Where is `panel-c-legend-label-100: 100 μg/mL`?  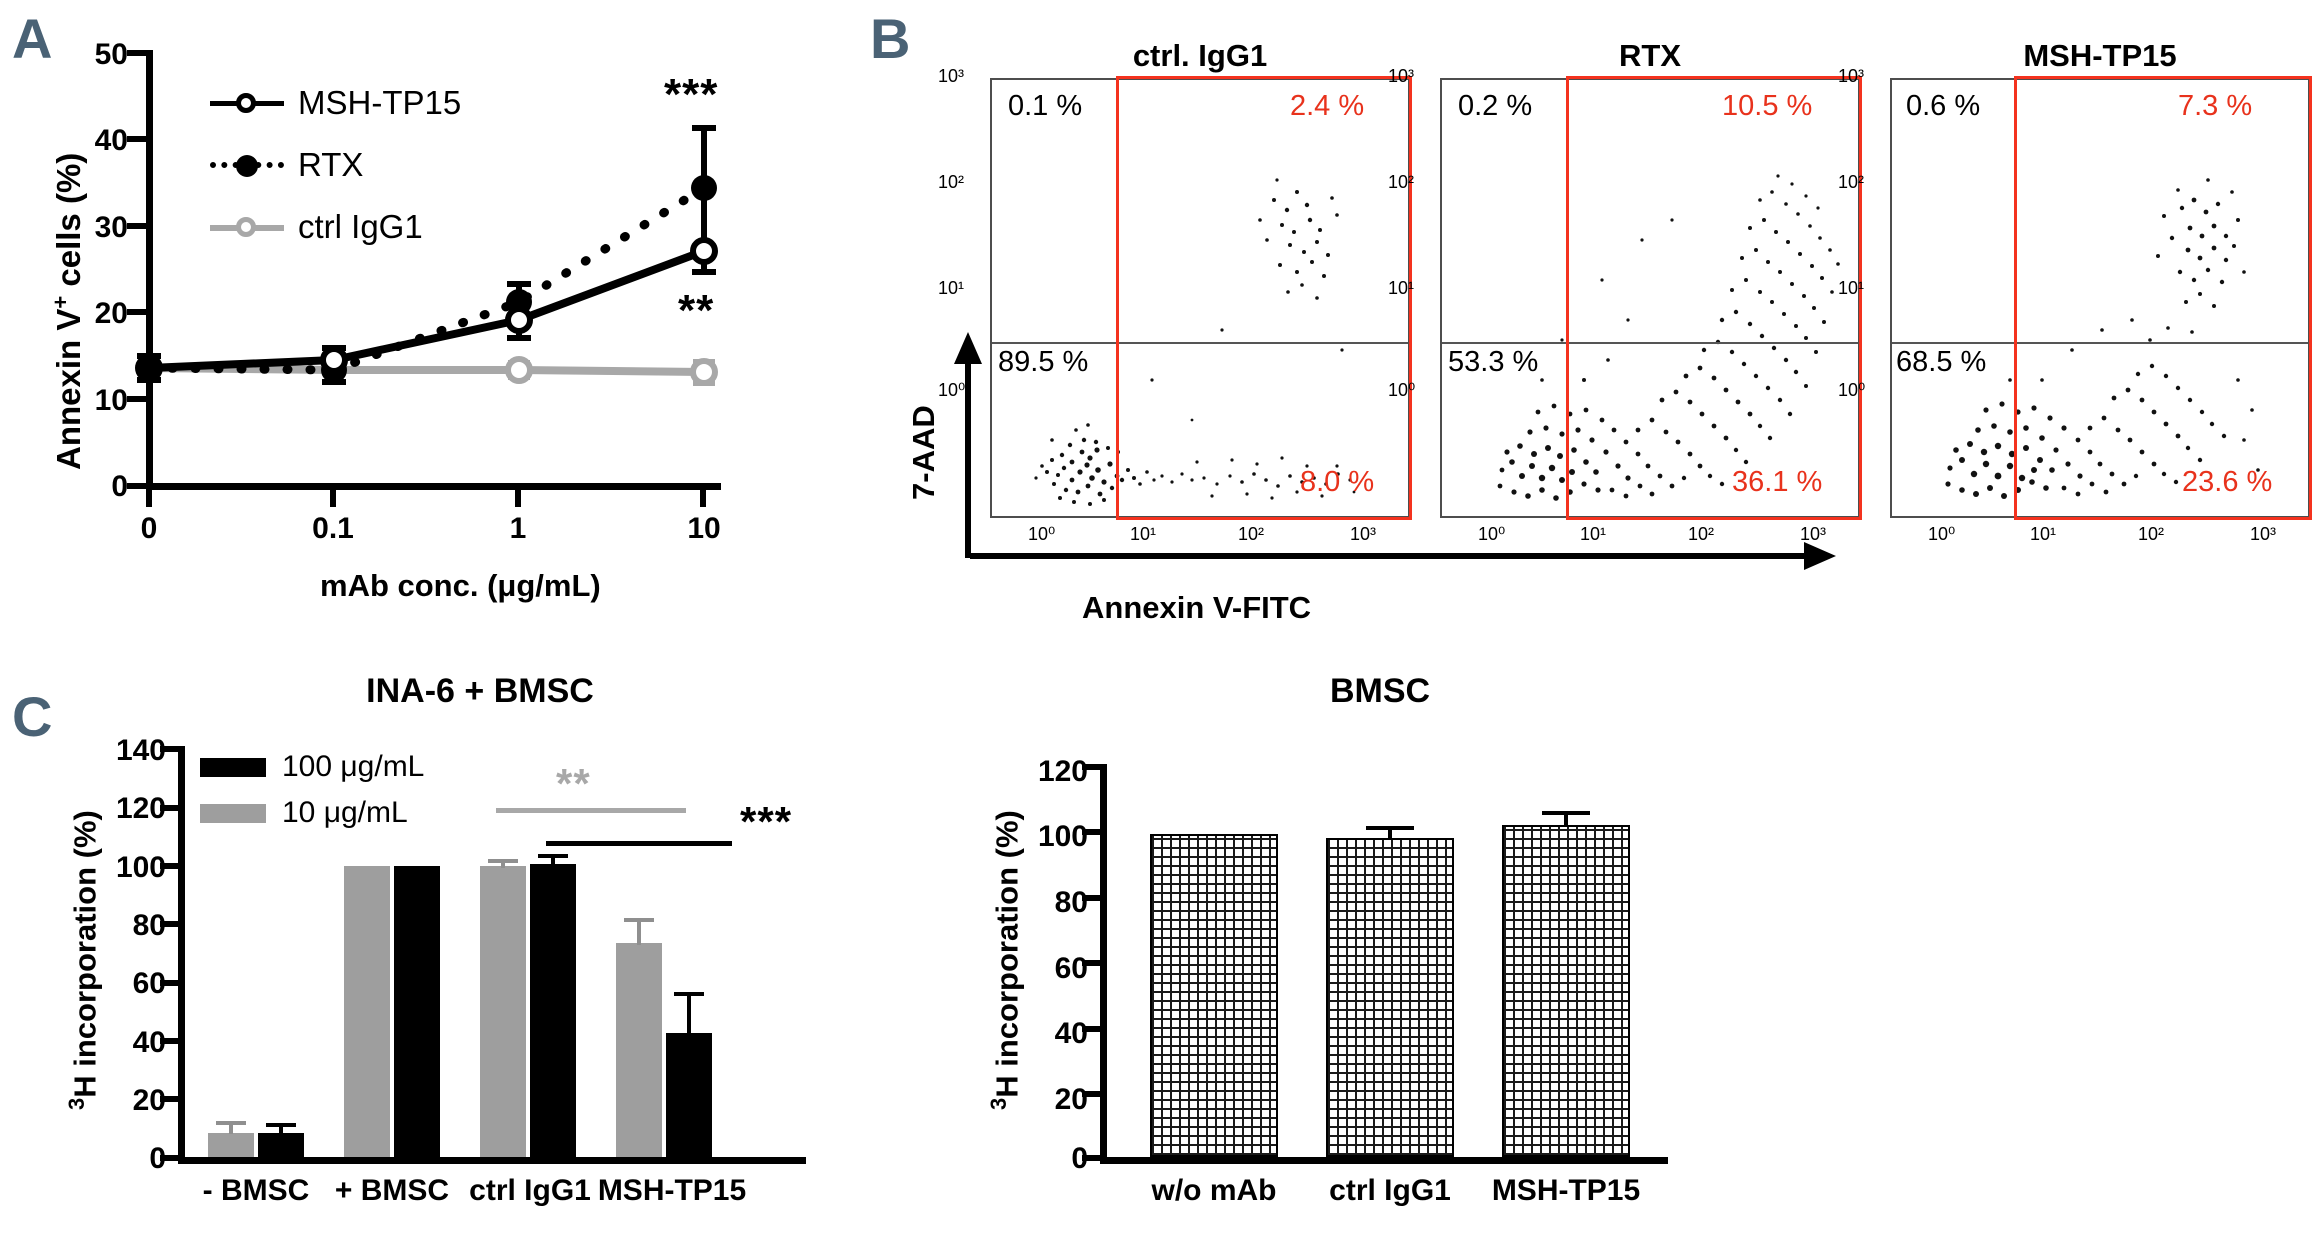
panel-c-legend-label-100: 100 μg/mL is located at coordinates (353, 766).